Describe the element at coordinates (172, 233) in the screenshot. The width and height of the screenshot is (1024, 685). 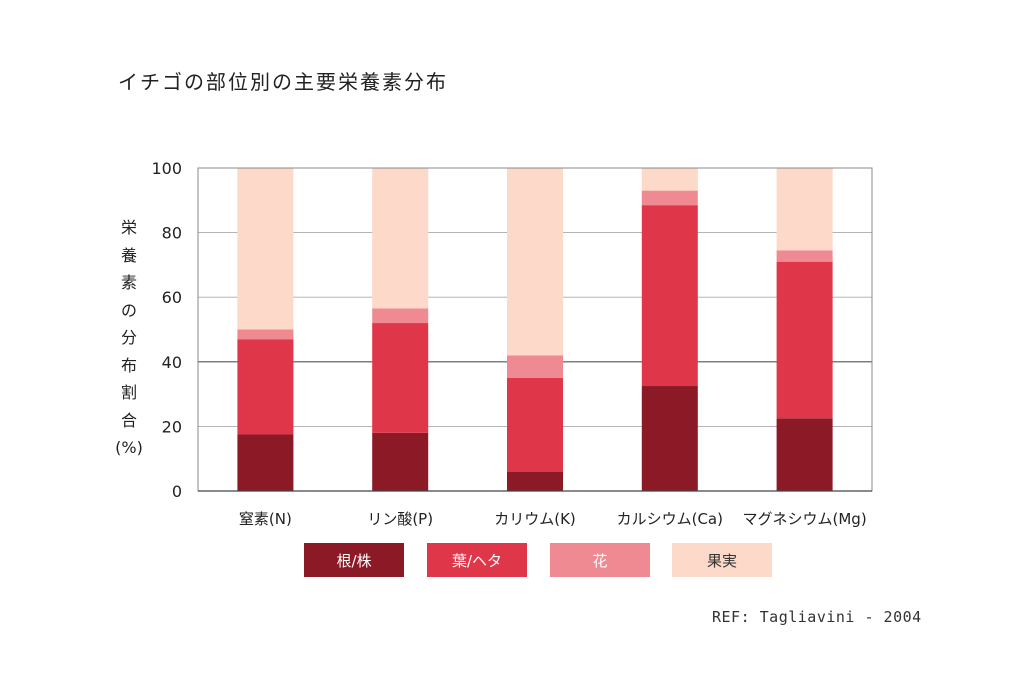
I see `y-tick-label: 80` at that location.